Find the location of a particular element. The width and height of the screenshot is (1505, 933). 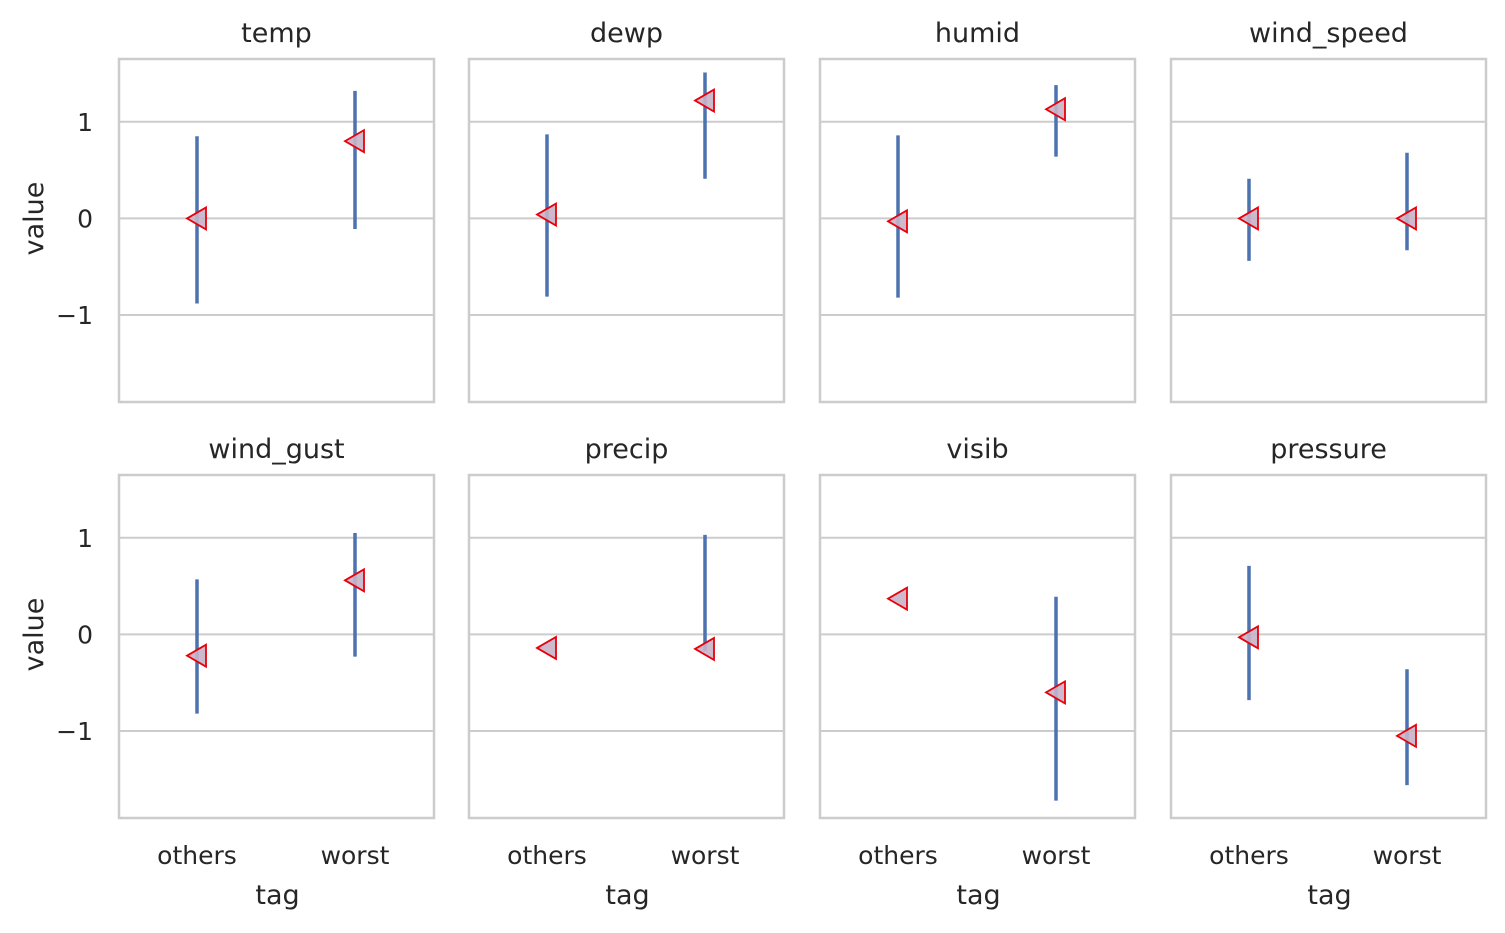

panel-title: pressure is located at coordinates (1328, 449).